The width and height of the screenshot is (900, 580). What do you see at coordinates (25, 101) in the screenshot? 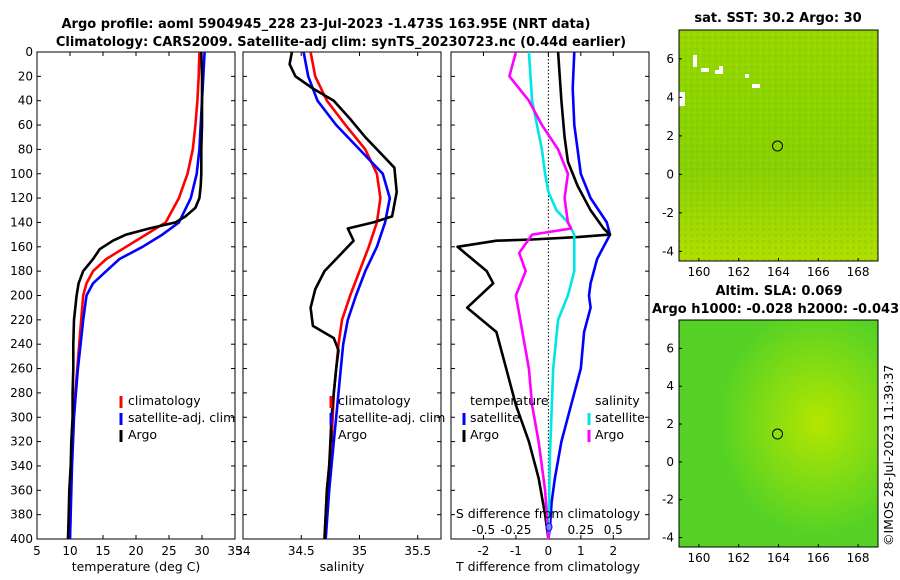
I see `y-tick-label: 40` at bounding box center [25, 101].